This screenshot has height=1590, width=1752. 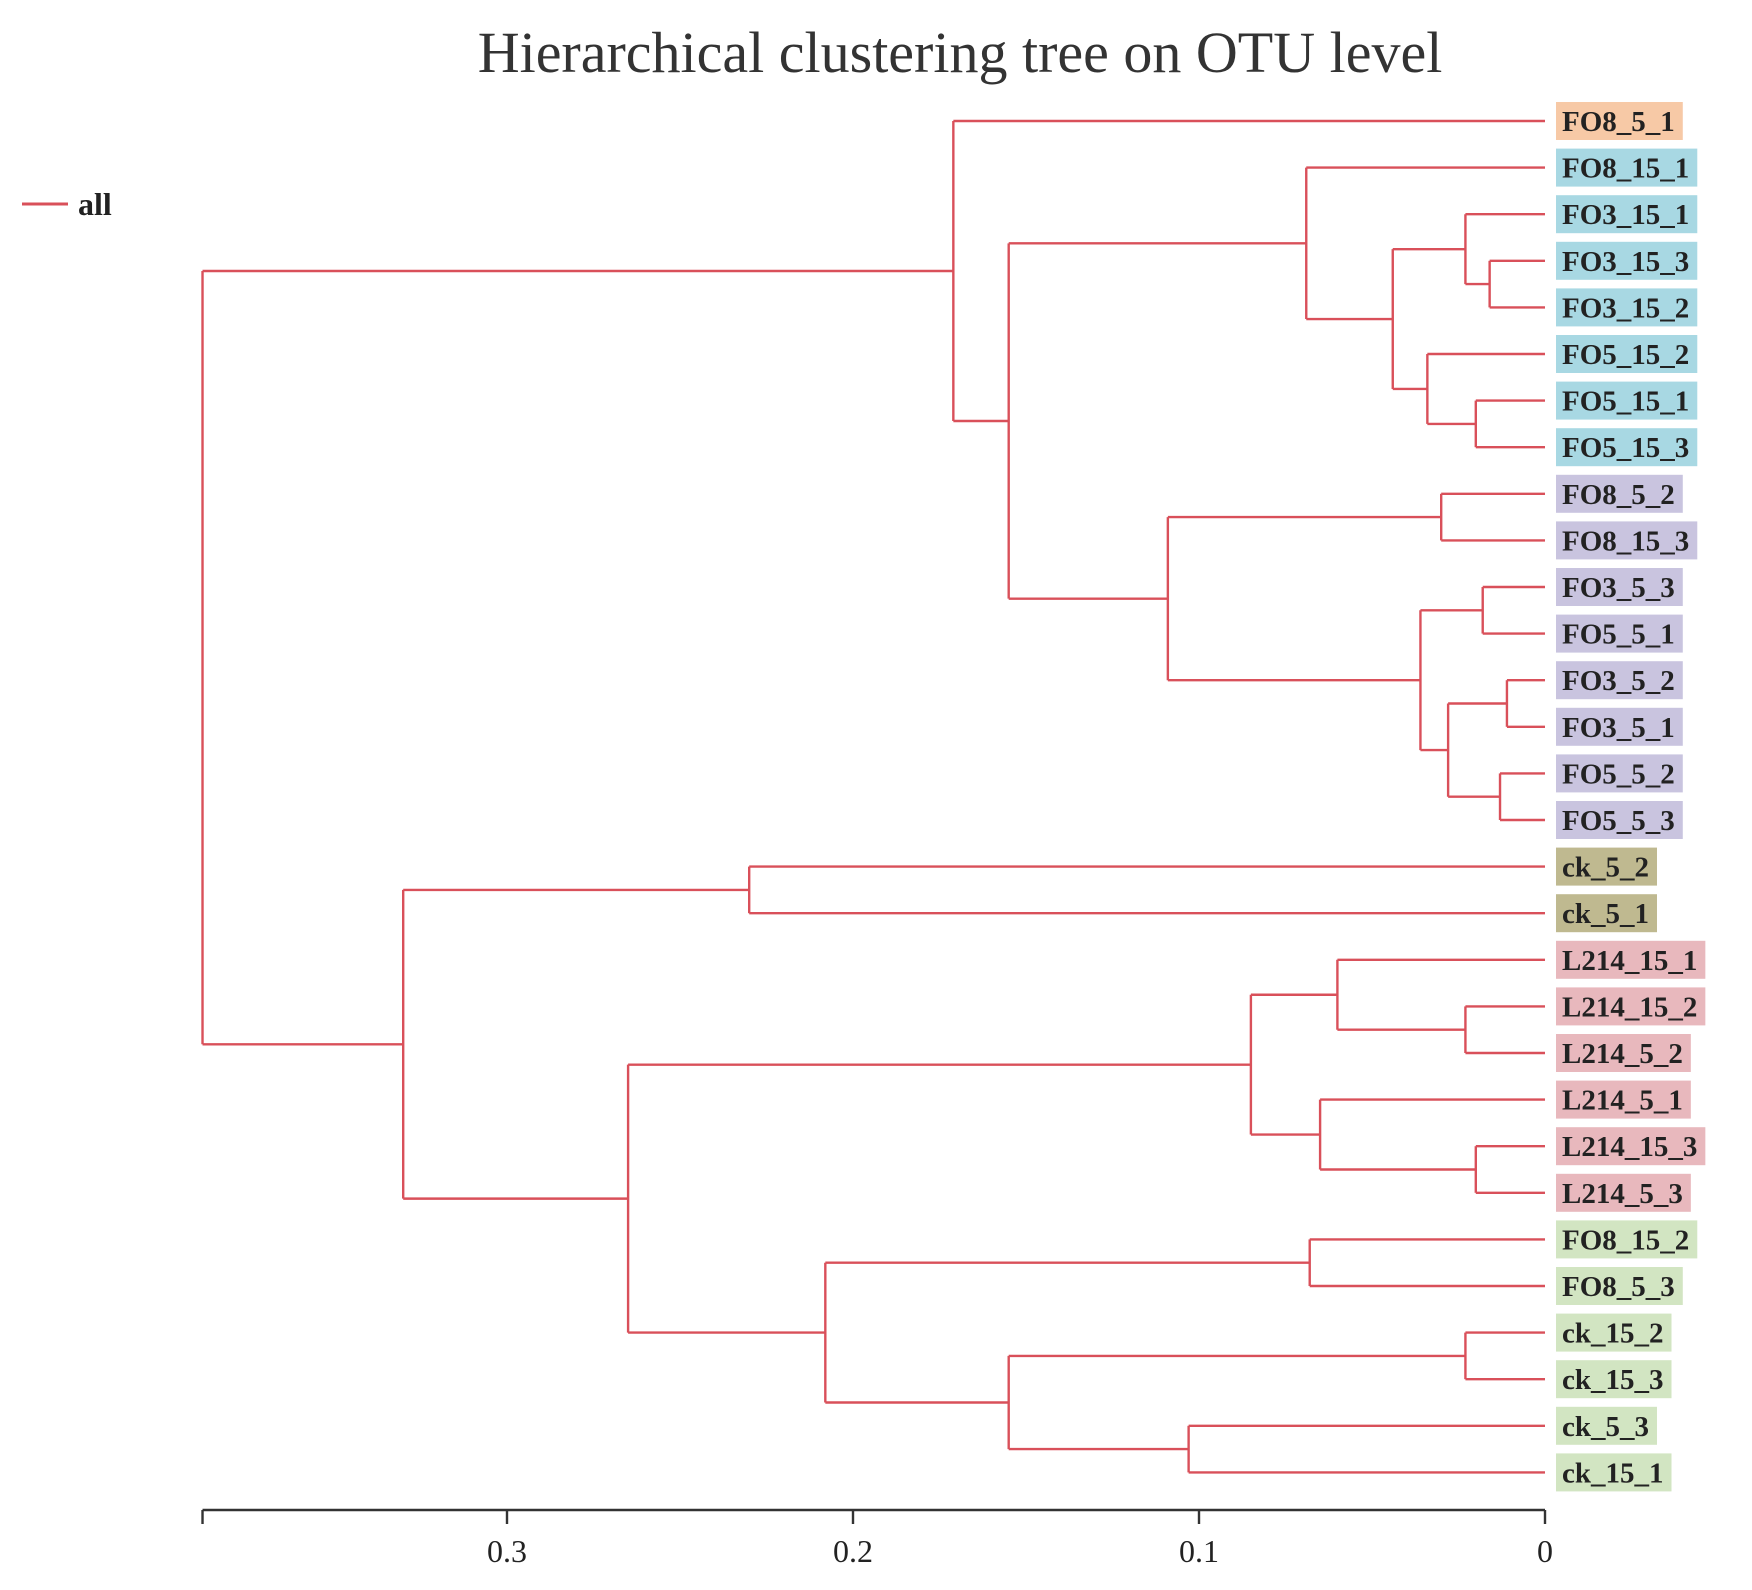 I want to click on leaf-label-ck_15_2: ck_15_2, so click(x=1613, y=1334).